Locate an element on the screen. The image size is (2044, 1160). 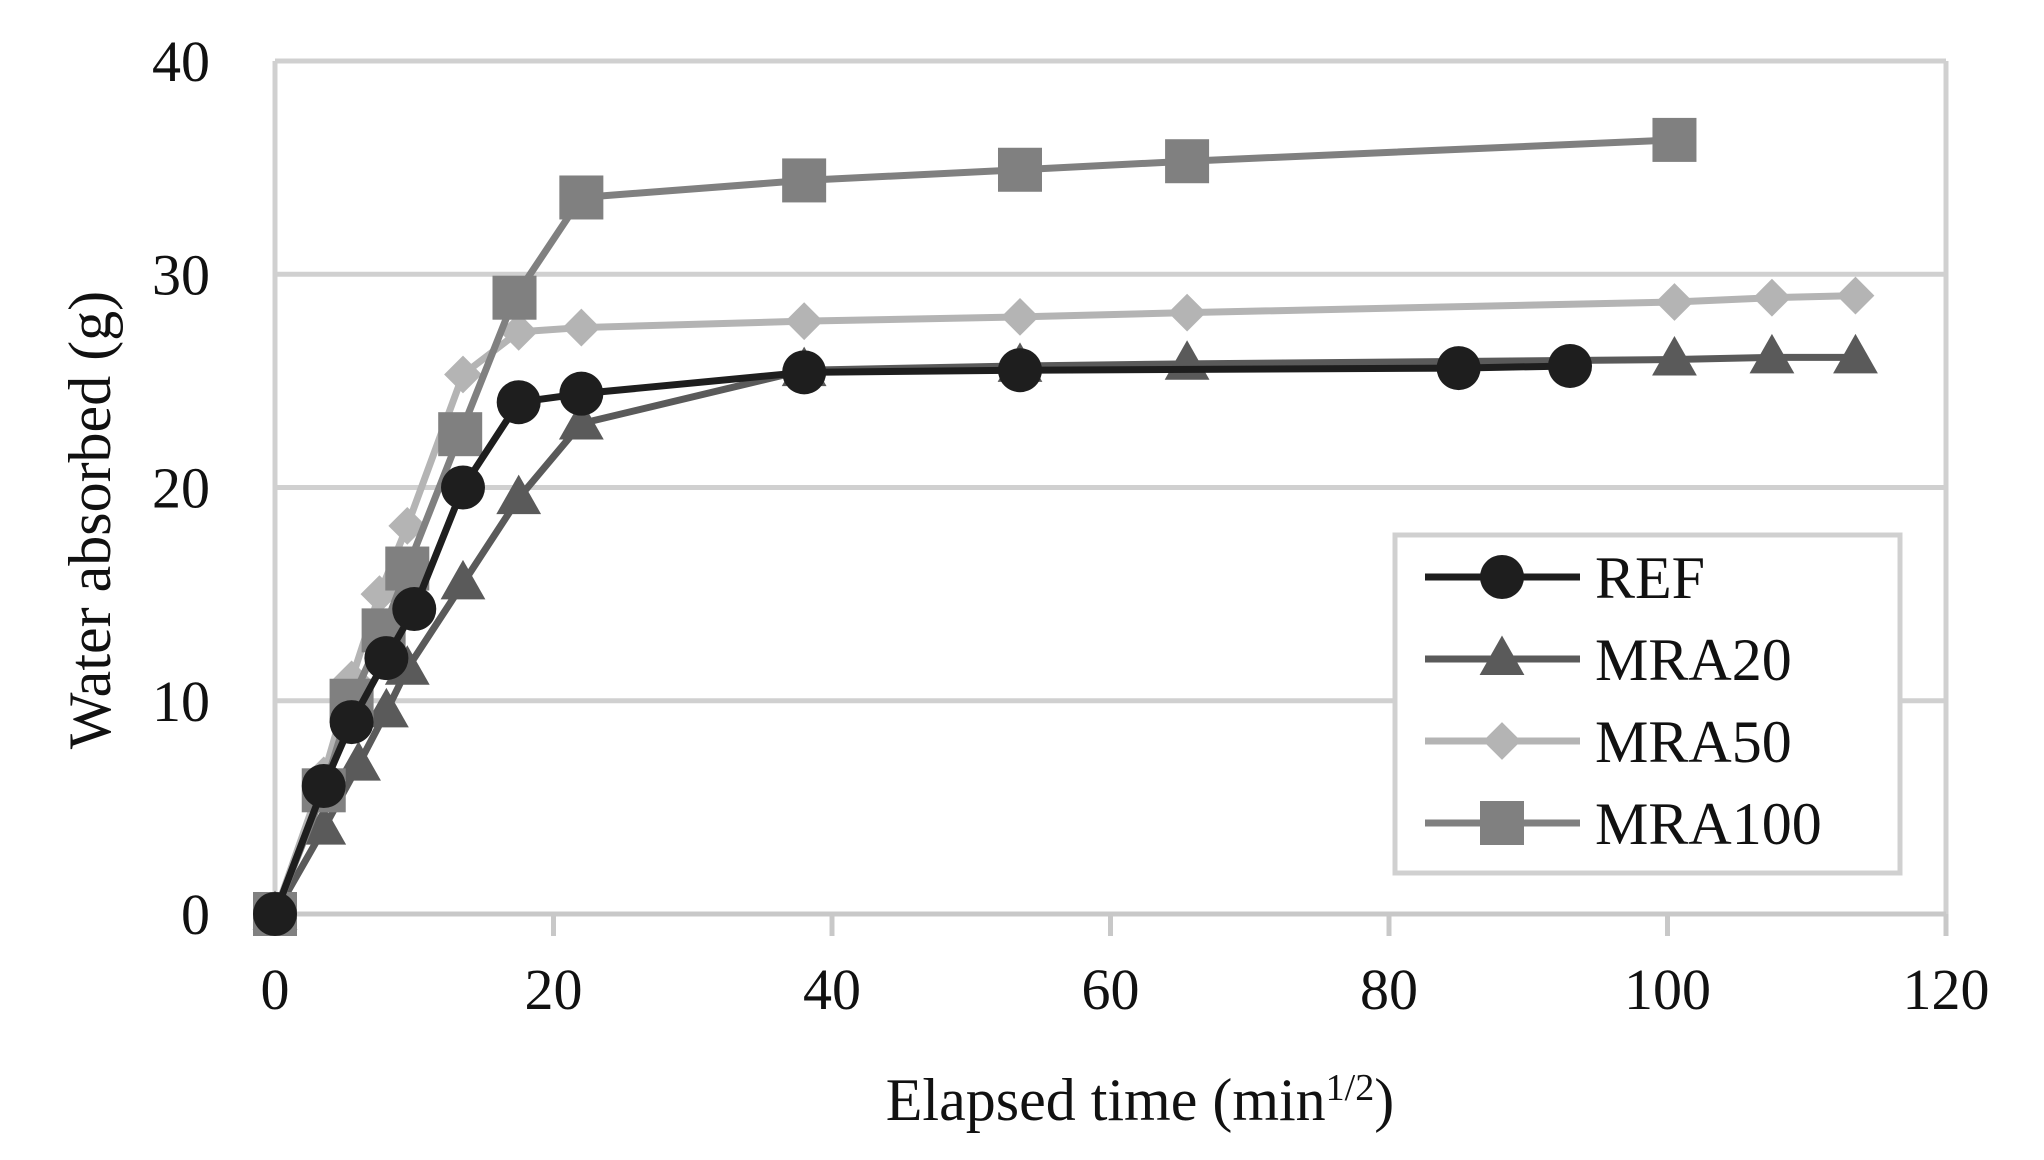
legend-label-mra100: MRA100 is located at coordinates (1708, 824).